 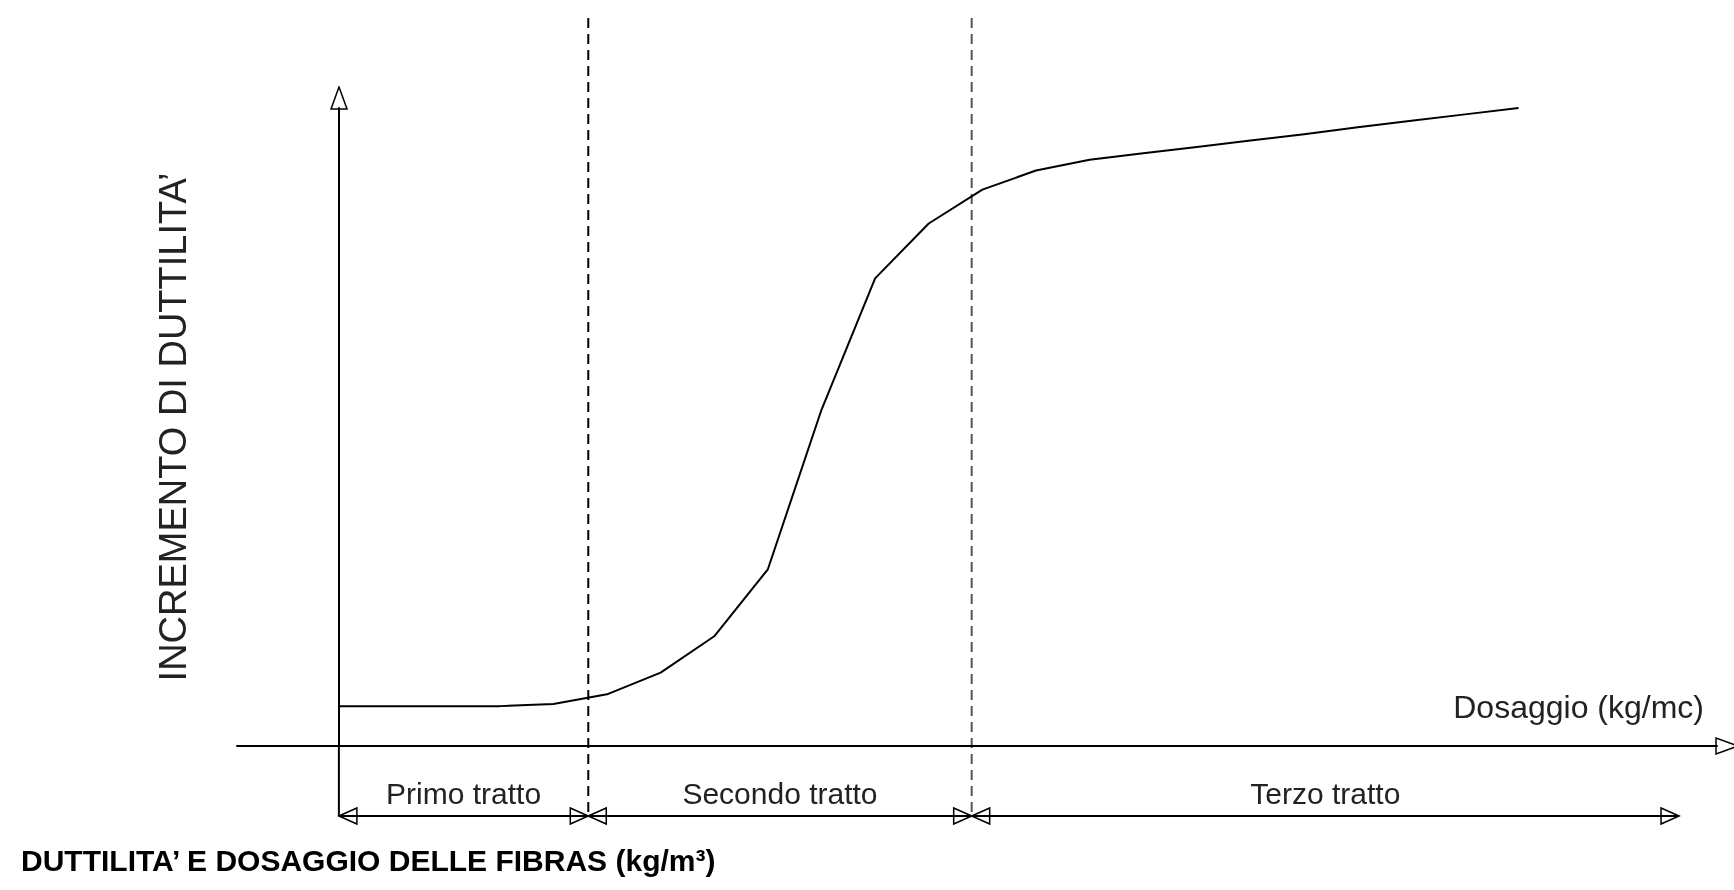 What do you see at coordinates (1325, 793) in the screenshot?
I see `text: Terzo tratto` at bounding box center [1325, 793].